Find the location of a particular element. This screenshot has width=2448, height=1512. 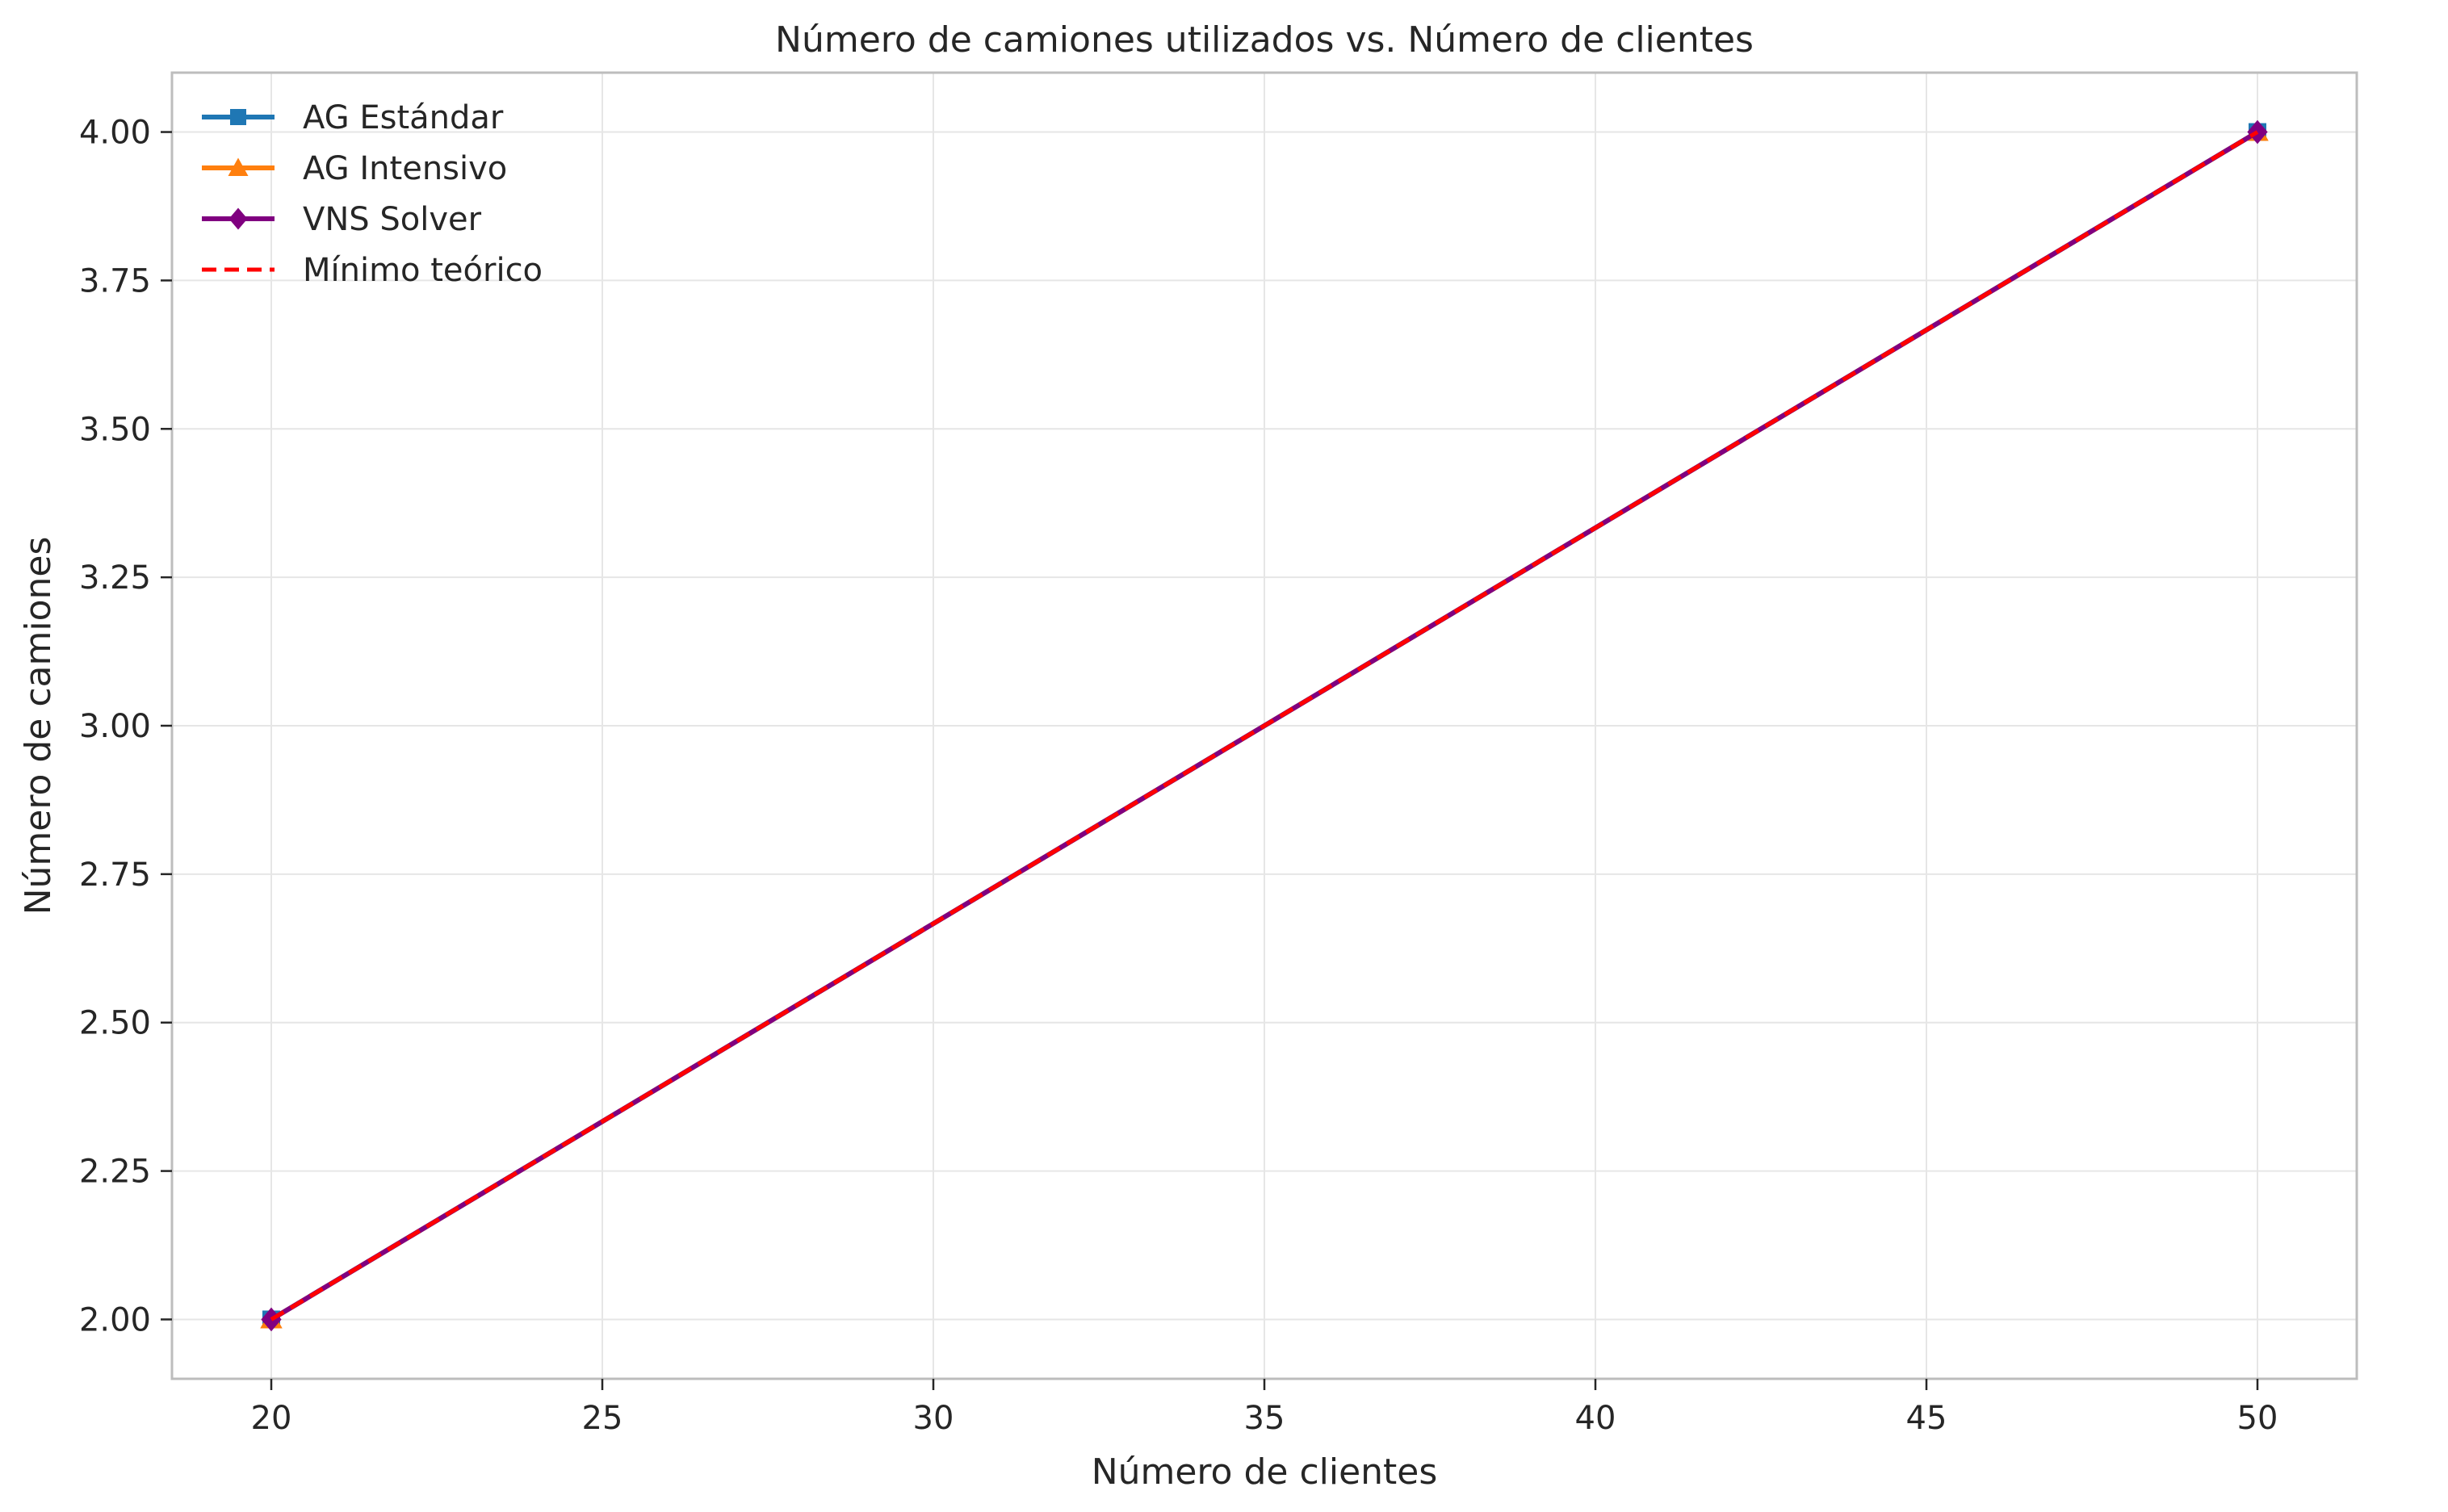

x-tick-label-6: 50 is located at coordinates (2257, 1418).